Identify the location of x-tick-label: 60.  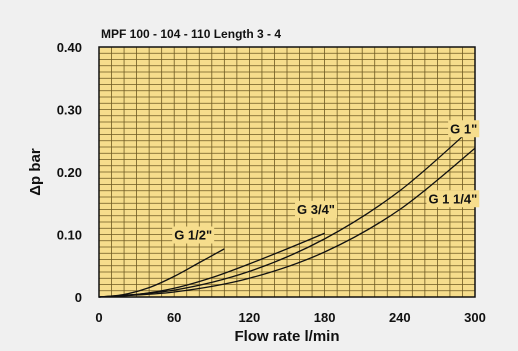
(174, 317).